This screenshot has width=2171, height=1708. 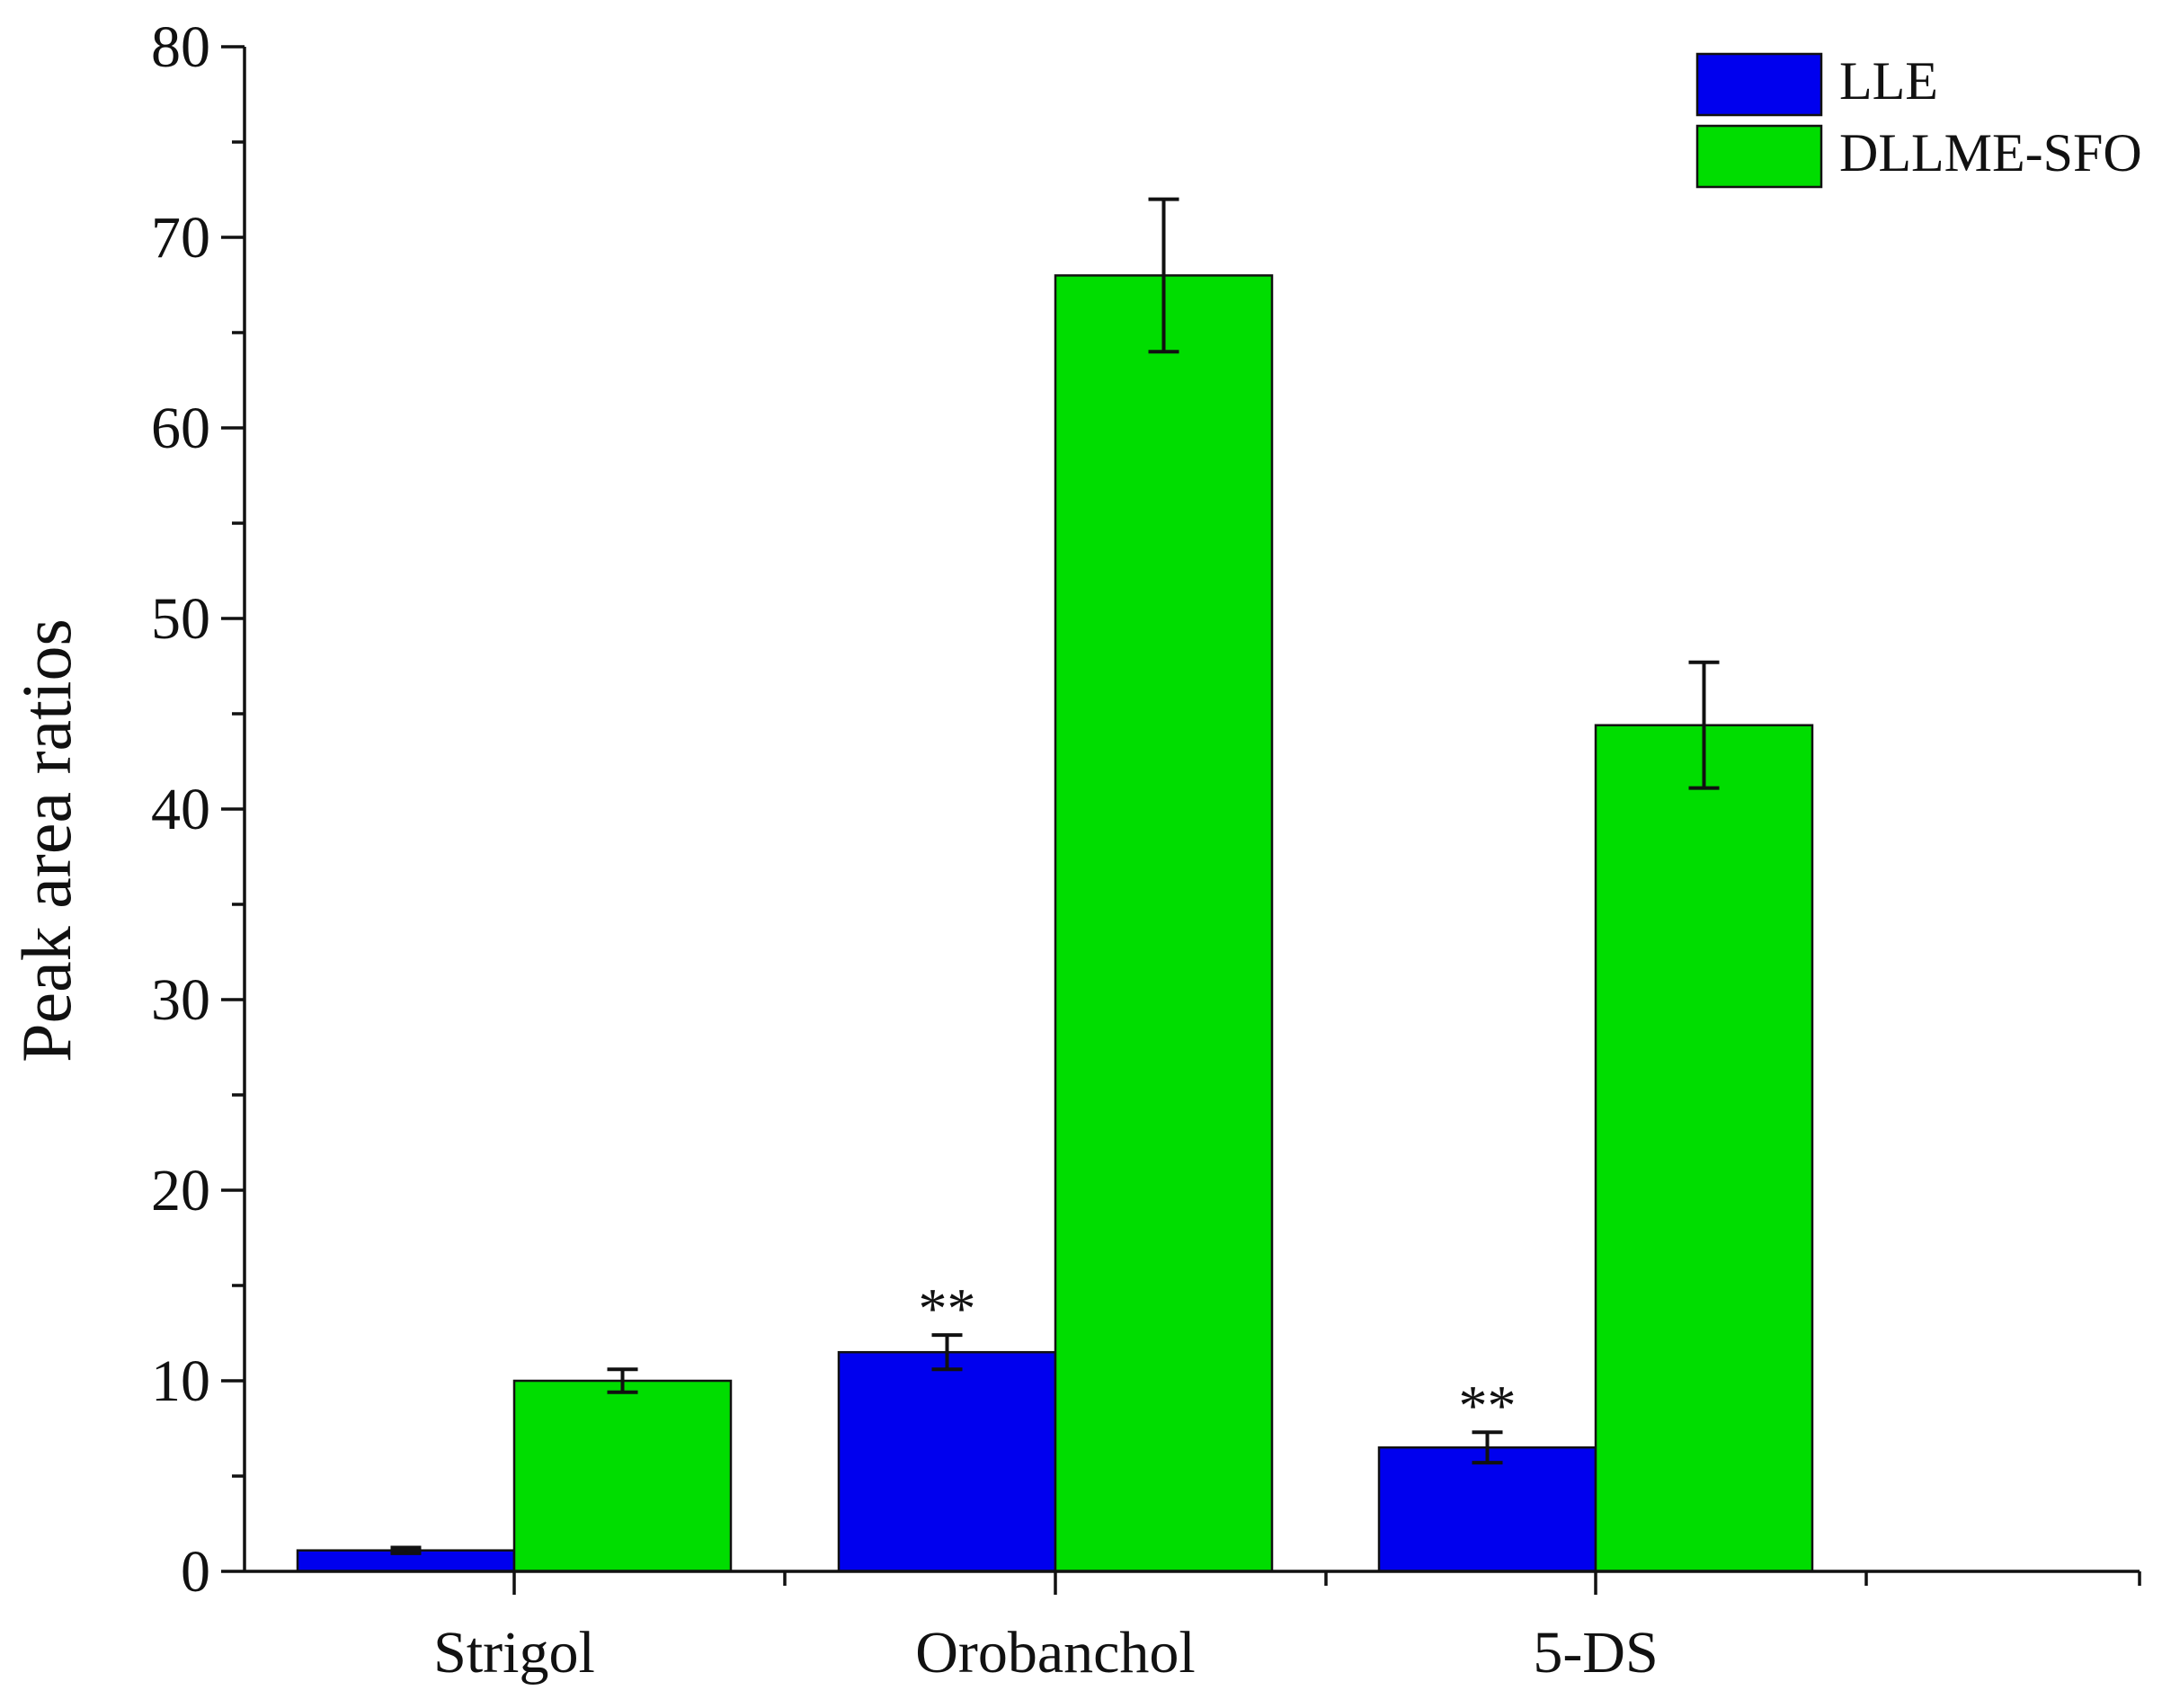 What do you see at coordinates (1704, 1148) in the screenshot?
I see `bar-dllme-sfo-5-ds` at bounding box center [1704, 1148].